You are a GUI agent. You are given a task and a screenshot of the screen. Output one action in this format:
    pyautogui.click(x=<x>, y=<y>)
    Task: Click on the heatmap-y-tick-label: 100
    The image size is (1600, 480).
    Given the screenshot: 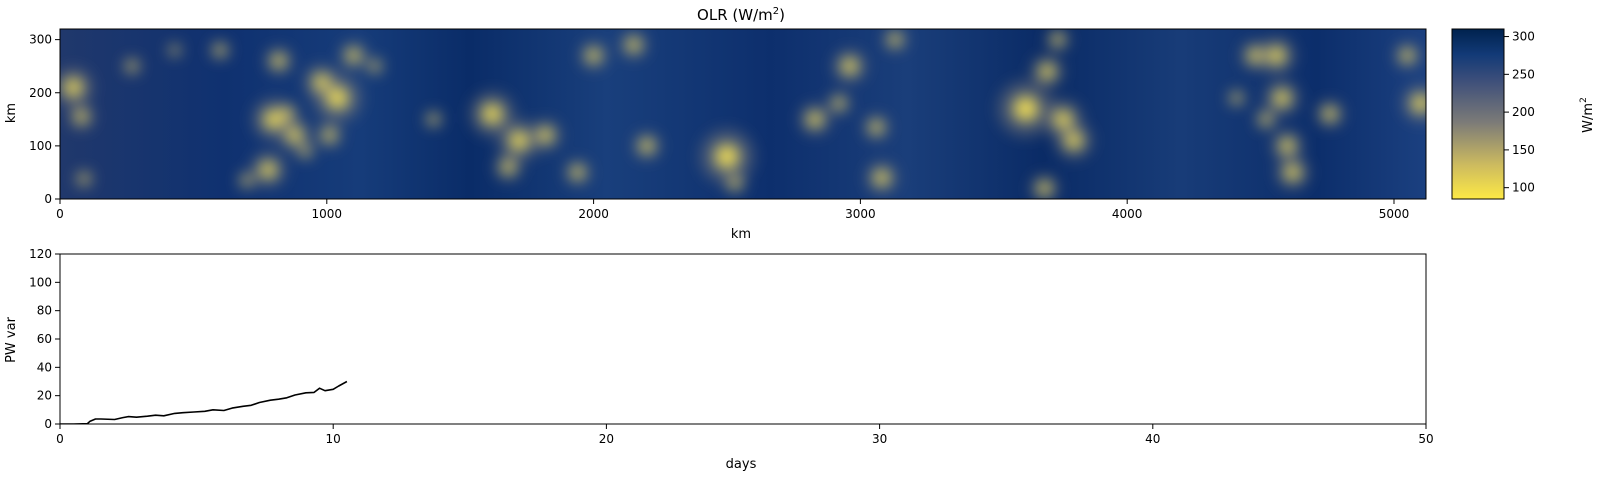 What is the action you would take?
    pyautogui.click(x=40, y=146)
    